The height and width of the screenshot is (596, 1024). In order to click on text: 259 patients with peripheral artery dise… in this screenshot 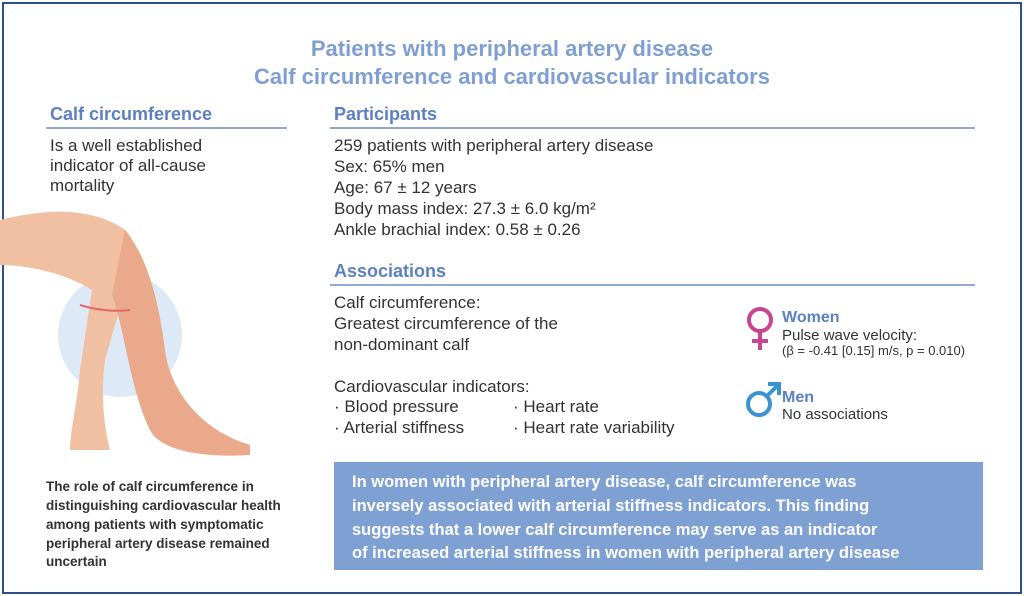, I will do `click(494, 145)`.